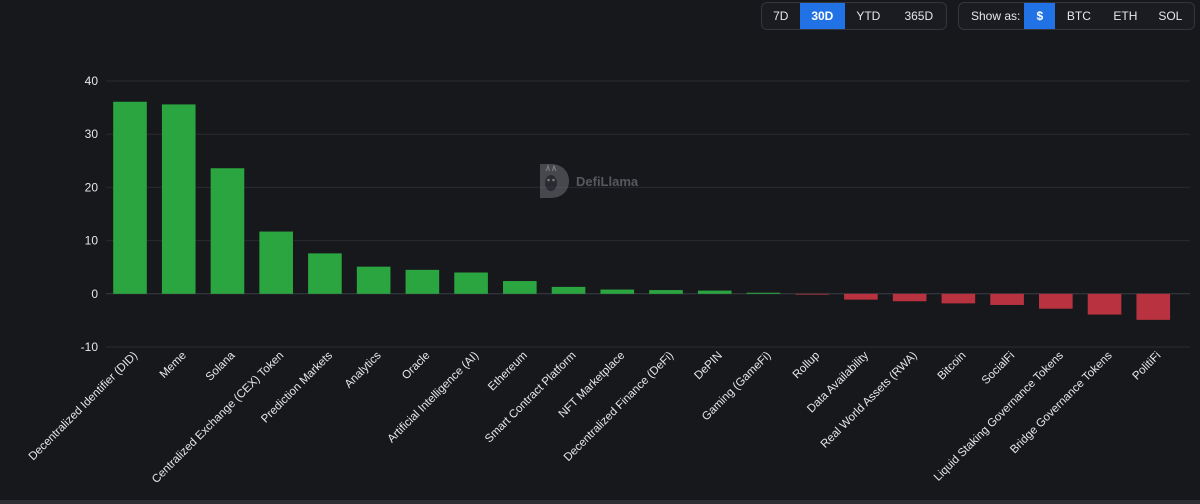 This screenshot has width=1200, height=504. Describe the element at coordinates (952, 366) in the screenshot. I see `x-tick-label: Bitcoin` at that location.